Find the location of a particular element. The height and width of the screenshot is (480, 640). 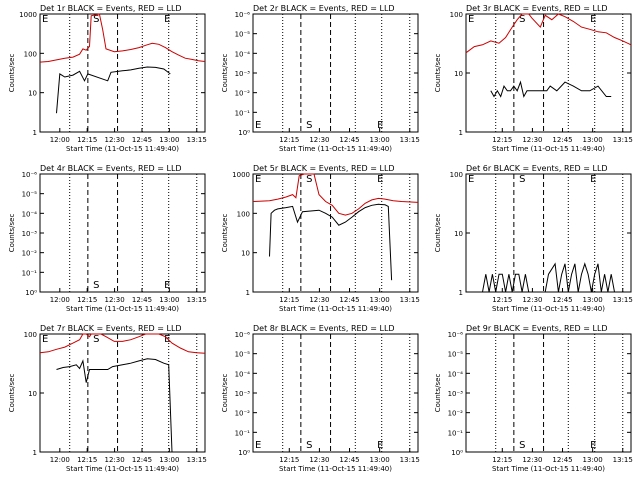

y-tick-label: 10⁻⁵ is located at coordinates (243, 35).